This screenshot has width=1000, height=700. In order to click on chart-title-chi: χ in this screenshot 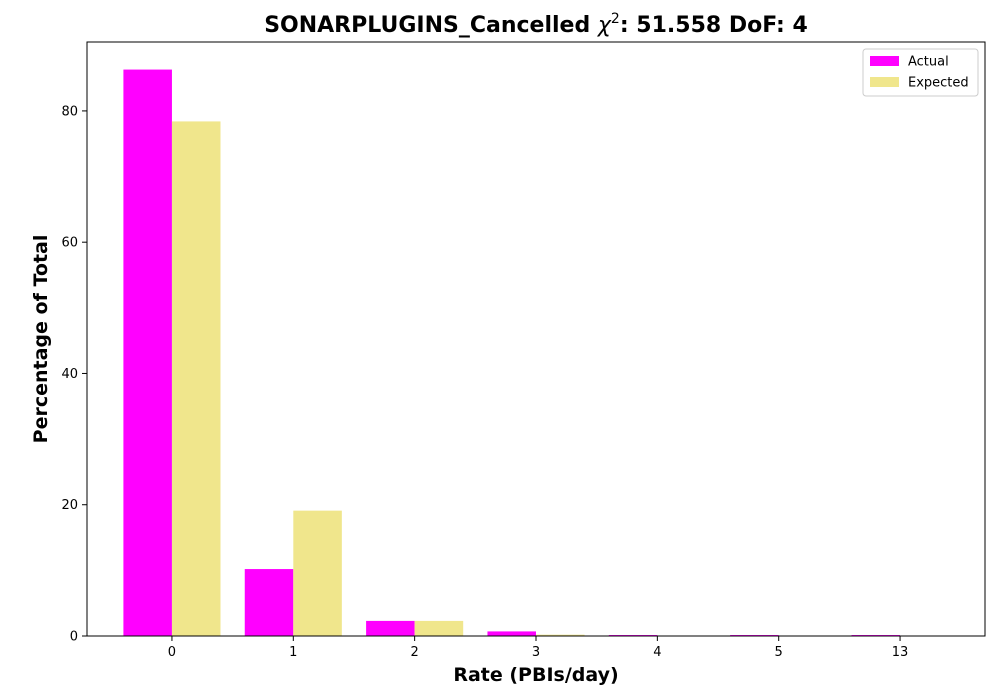, I will do `click(604, 25)`.